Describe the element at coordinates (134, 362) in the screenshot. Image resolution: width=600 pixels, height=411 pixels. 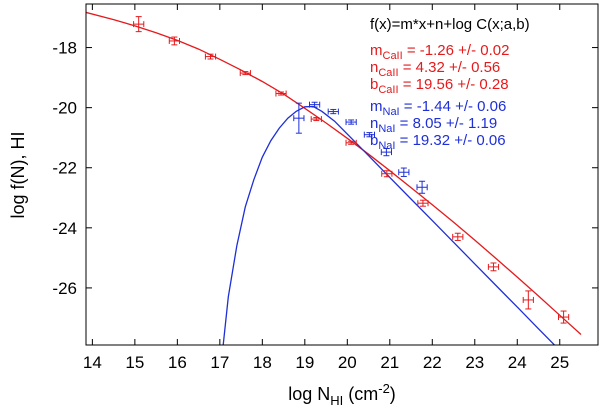
I see `x-tick-label: 15` at that location.